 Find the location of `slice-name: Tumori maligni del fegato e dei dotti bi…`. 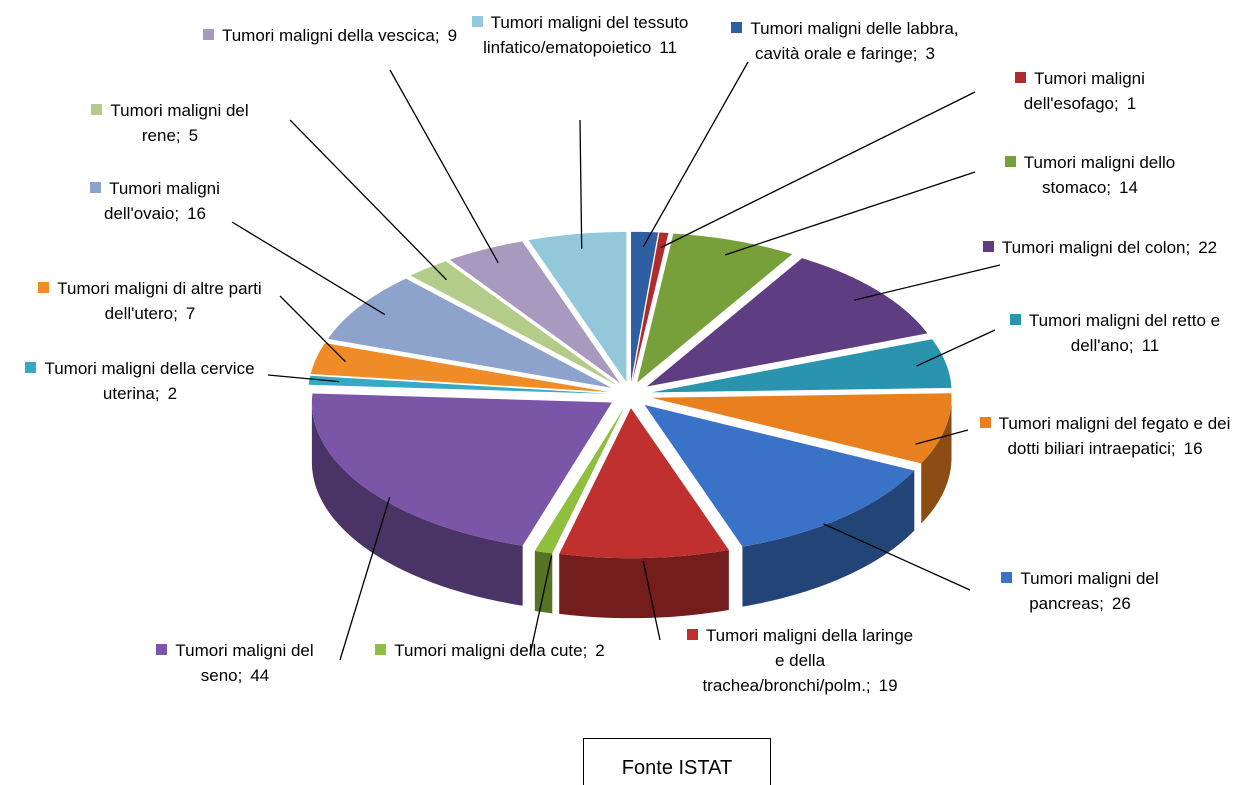

slice-name: Tumori maligni del fegato e dei dotti bi… is located at coordinates (1114, 436).